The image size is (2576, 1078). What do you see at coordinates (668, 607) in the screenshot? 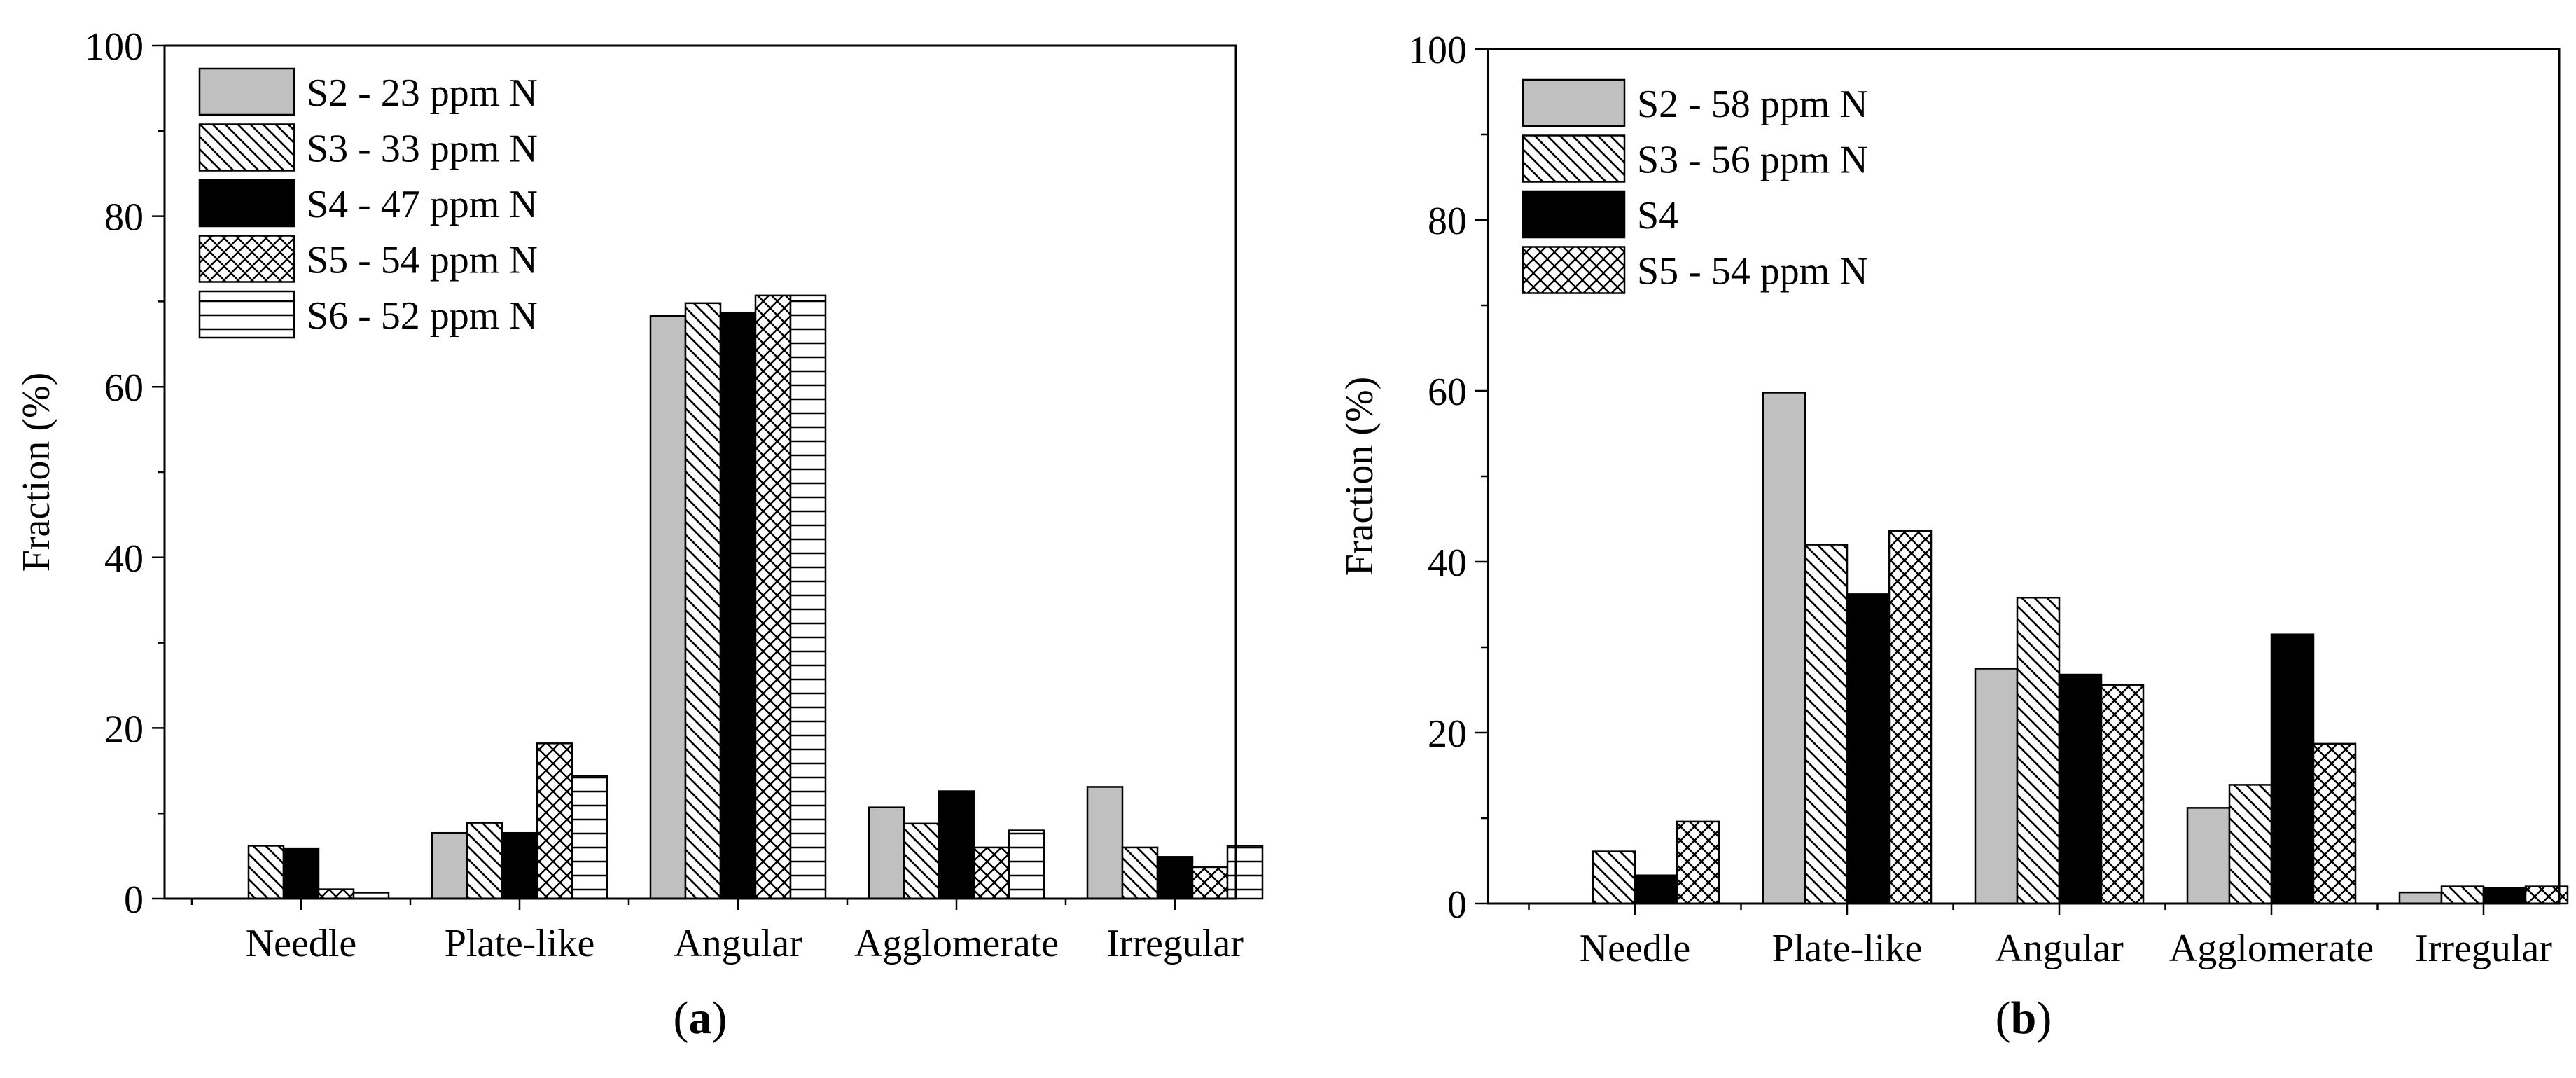
I see `bar-a-s1-angular` at bounding box center [668, 607].